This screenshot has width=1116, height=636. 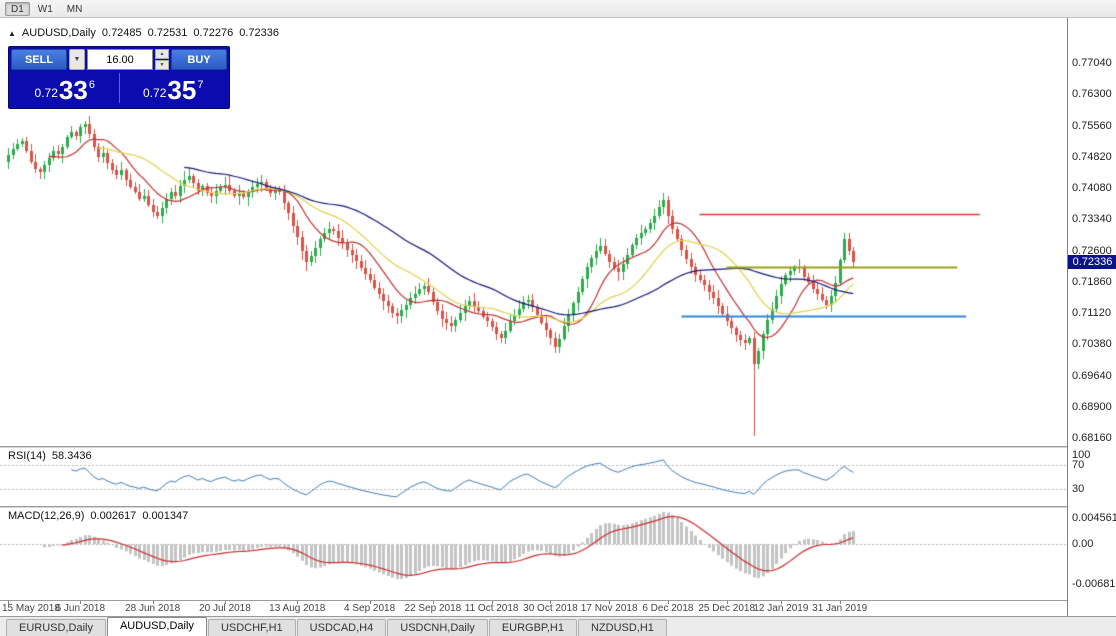 What do you see at coordinates (1092, 281) in the screenshot?
I see `price-axis-label: 0.71860` at bounding box center [1092, 281].